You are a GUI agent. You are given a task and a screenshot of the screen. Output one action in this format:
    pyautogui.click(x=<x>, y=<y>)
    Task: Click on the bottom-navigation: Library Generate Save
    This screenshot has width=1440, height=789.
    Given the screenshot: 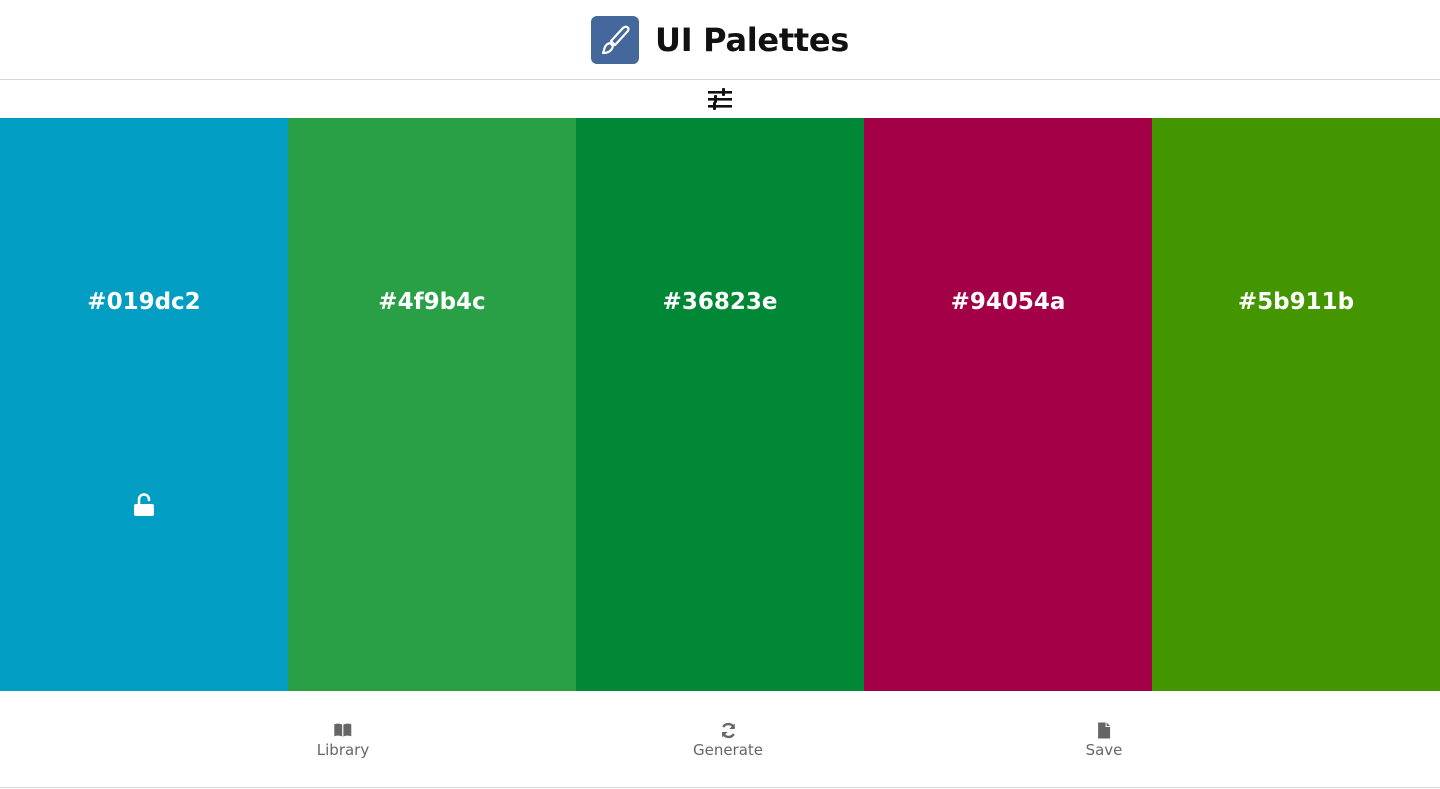 What is the action you would take?
    pyautogui.click(x=720, y=739)
    